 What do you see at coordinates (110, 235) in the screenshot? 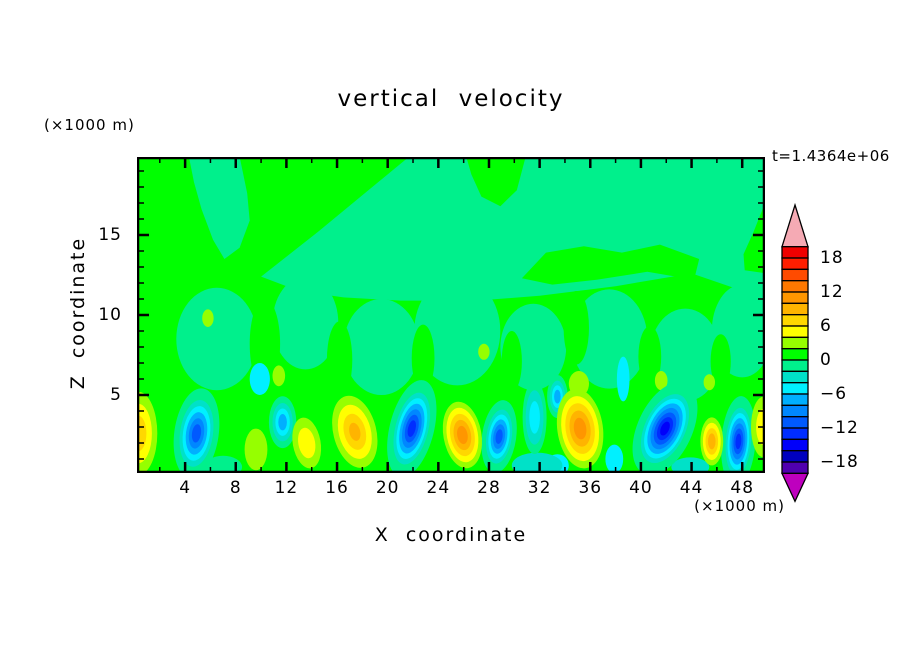
I see `z-tick-label: 15` at bounding box center [110, 235].